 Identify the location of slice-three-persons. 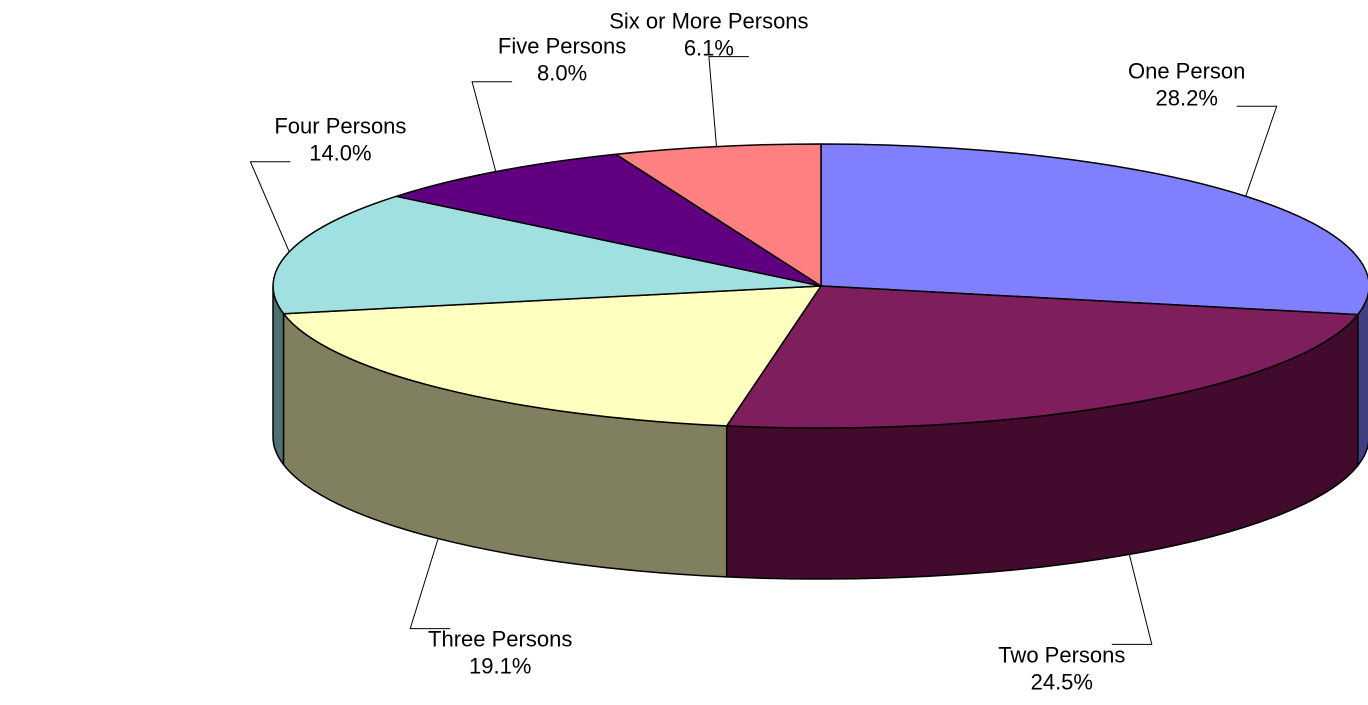
(552, 356).